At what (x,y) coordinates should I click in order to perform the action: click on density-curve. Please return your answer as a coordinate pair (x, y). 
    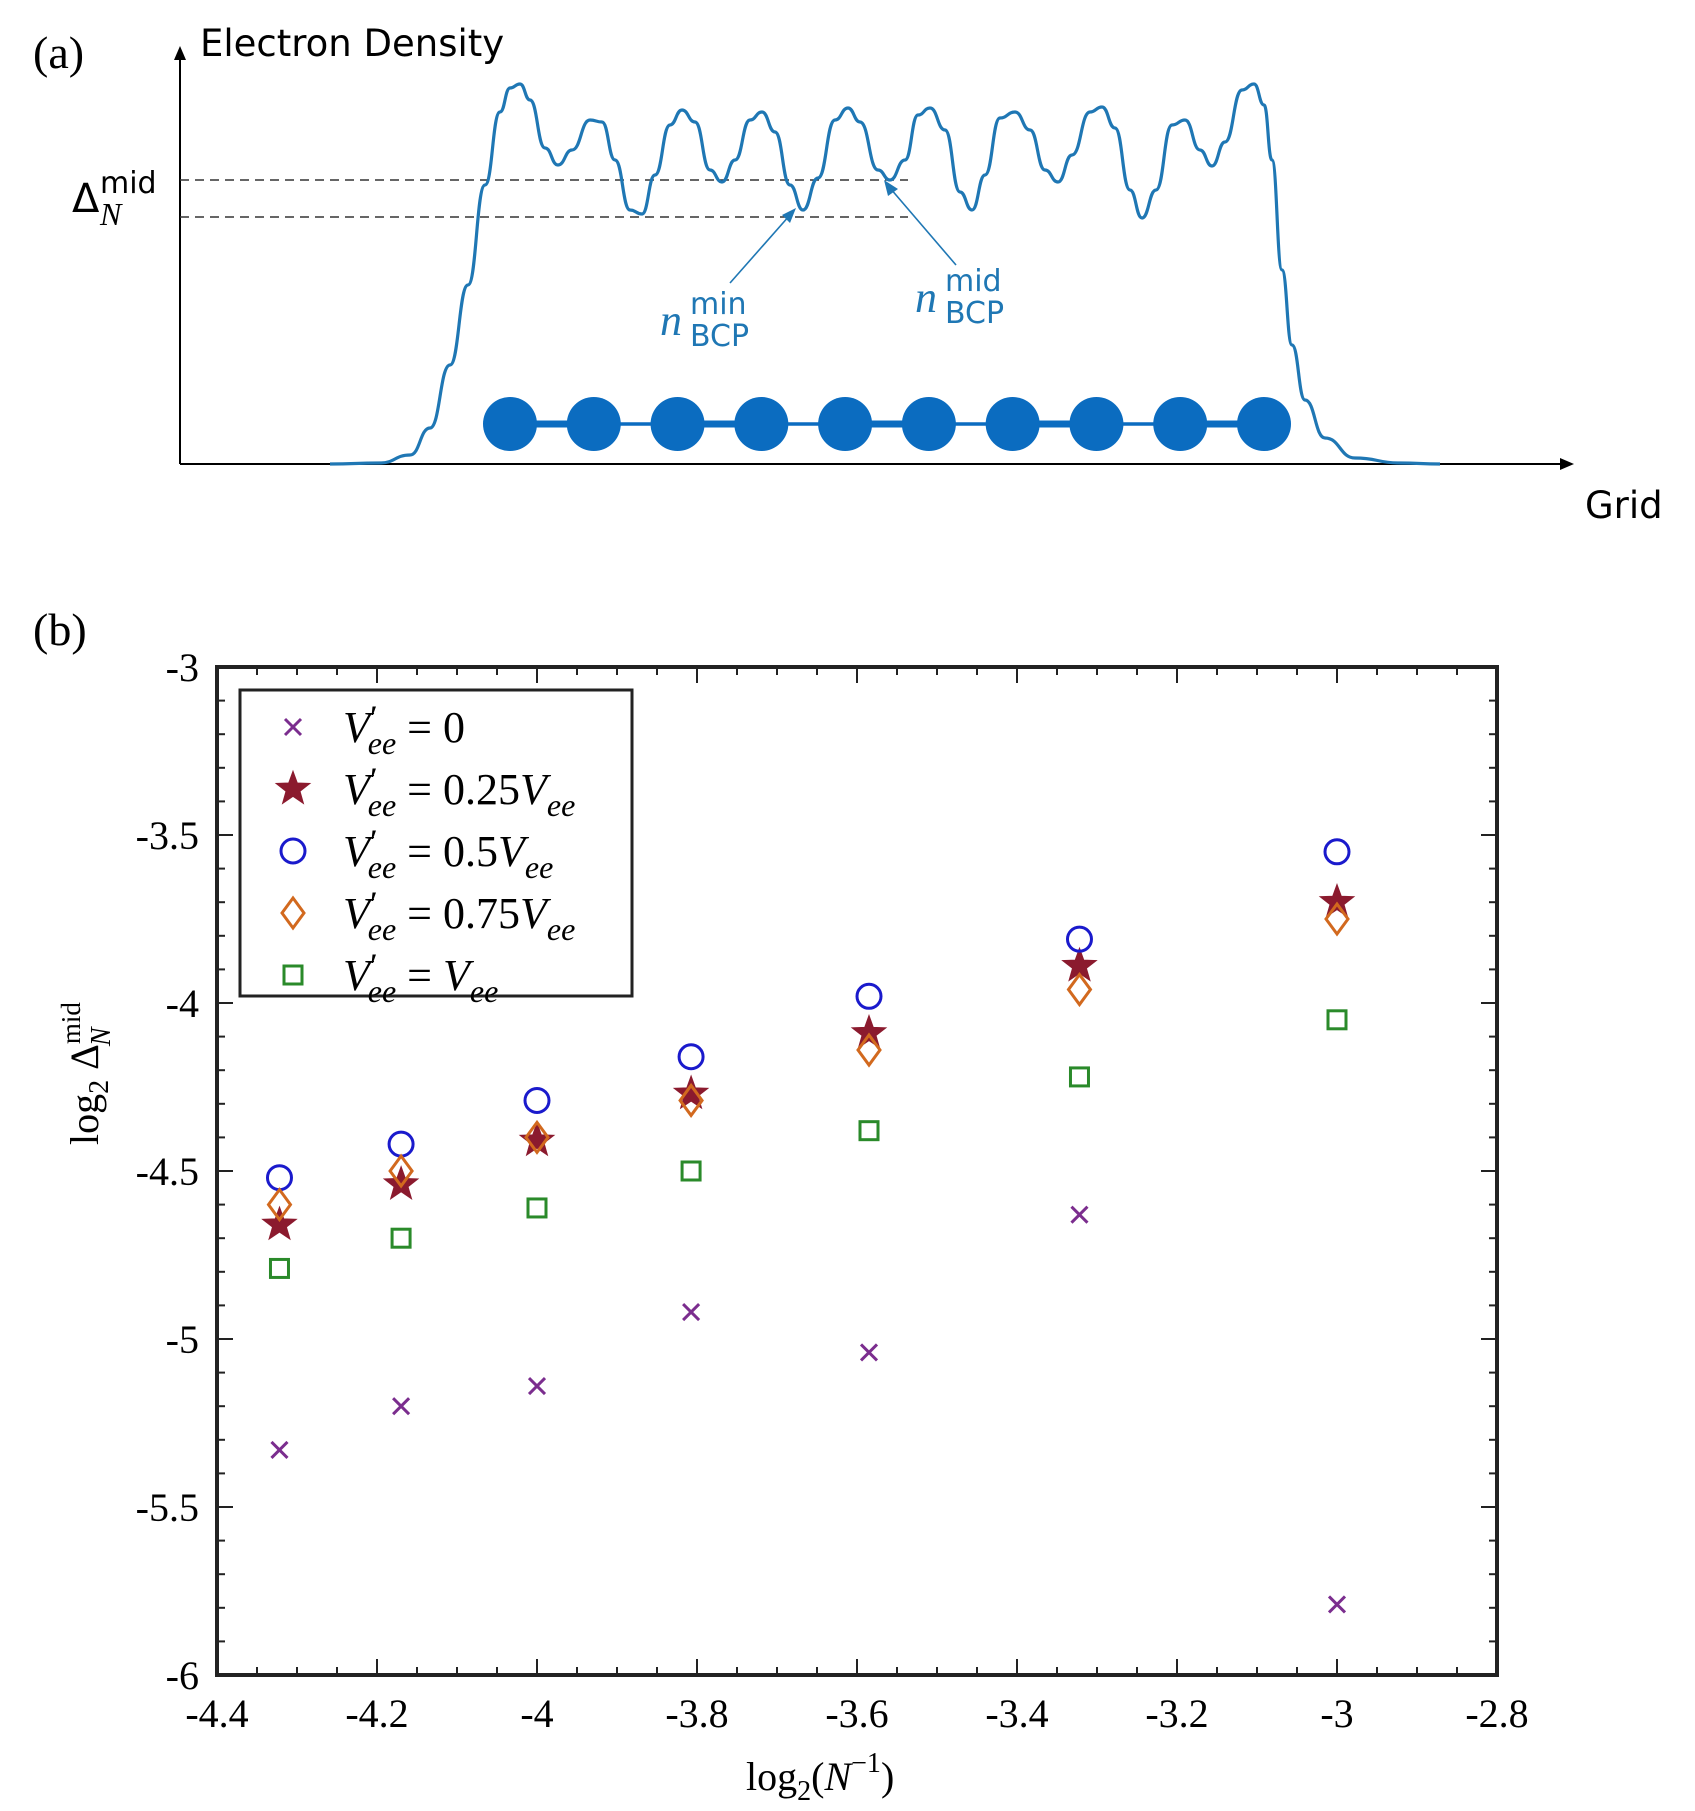
    Looking at the image, I should click on (885, 274).